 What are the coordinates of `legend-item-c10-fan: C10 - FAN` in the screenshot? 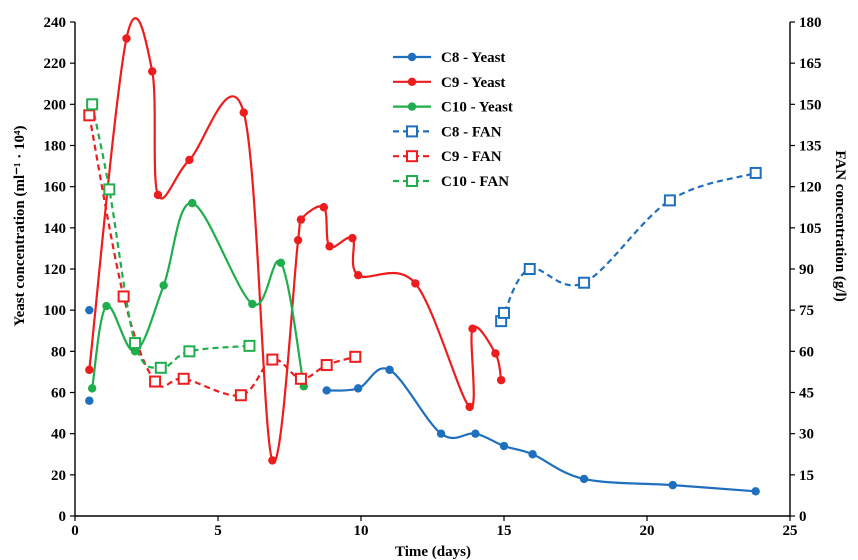 It's located at (451, 182).